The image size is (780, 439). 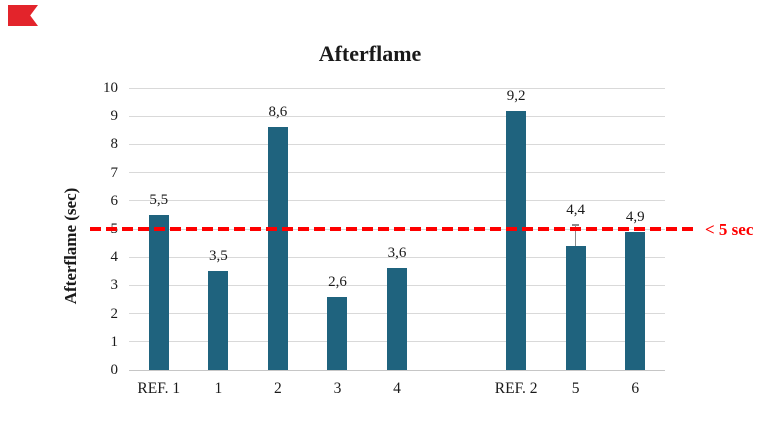 What do you see at coordinates (114, 313) in the screenshot?
I see `y-axis-tick-label: 2` at bounding box center [114, 313].